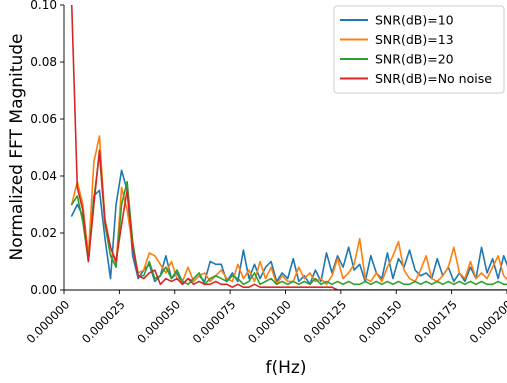 The height and width of the screenshot is (383, 507). Describe the element at coordinates (158, 321) in the screenshot. I see `x-tick-label: 0.000050` at that location.